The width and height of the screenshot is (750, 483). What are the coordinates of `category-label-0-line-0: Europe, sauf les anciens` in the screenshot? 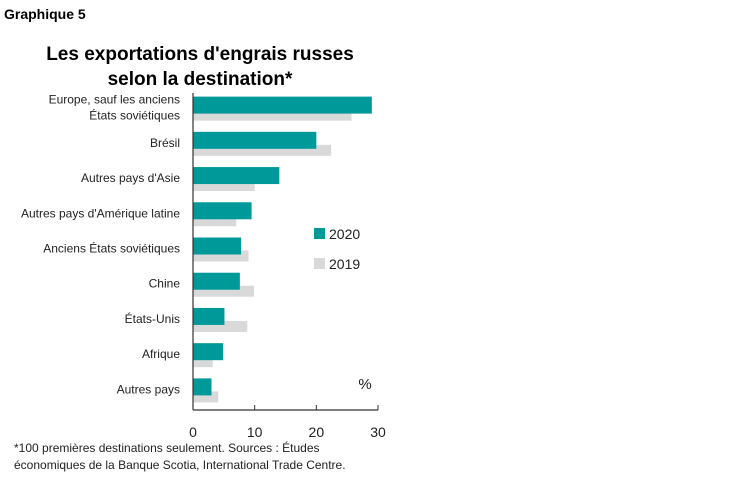 It's located at (114, 100).